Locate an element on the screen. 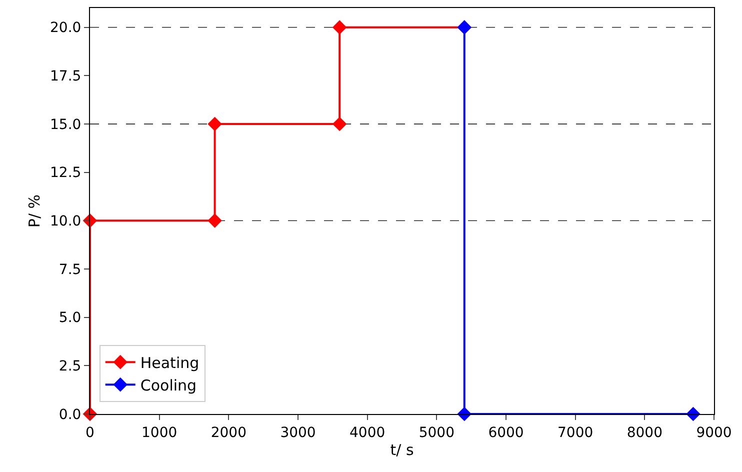 The image size is (742, 472). y-tick-label: 20.0 is located at coordinates (66, 28).